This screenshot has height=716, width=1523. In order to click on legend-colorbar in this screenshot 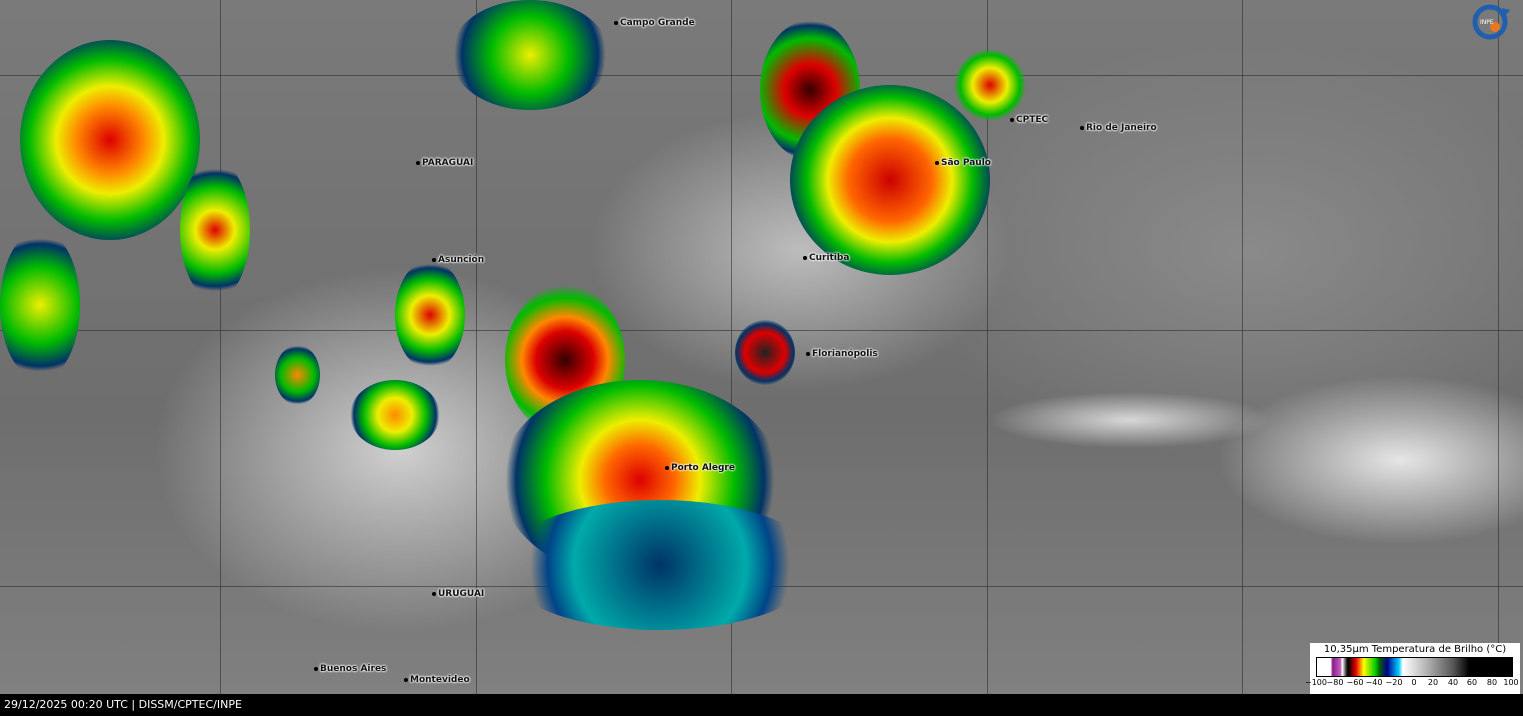, I will do `click(1414, 667)`.